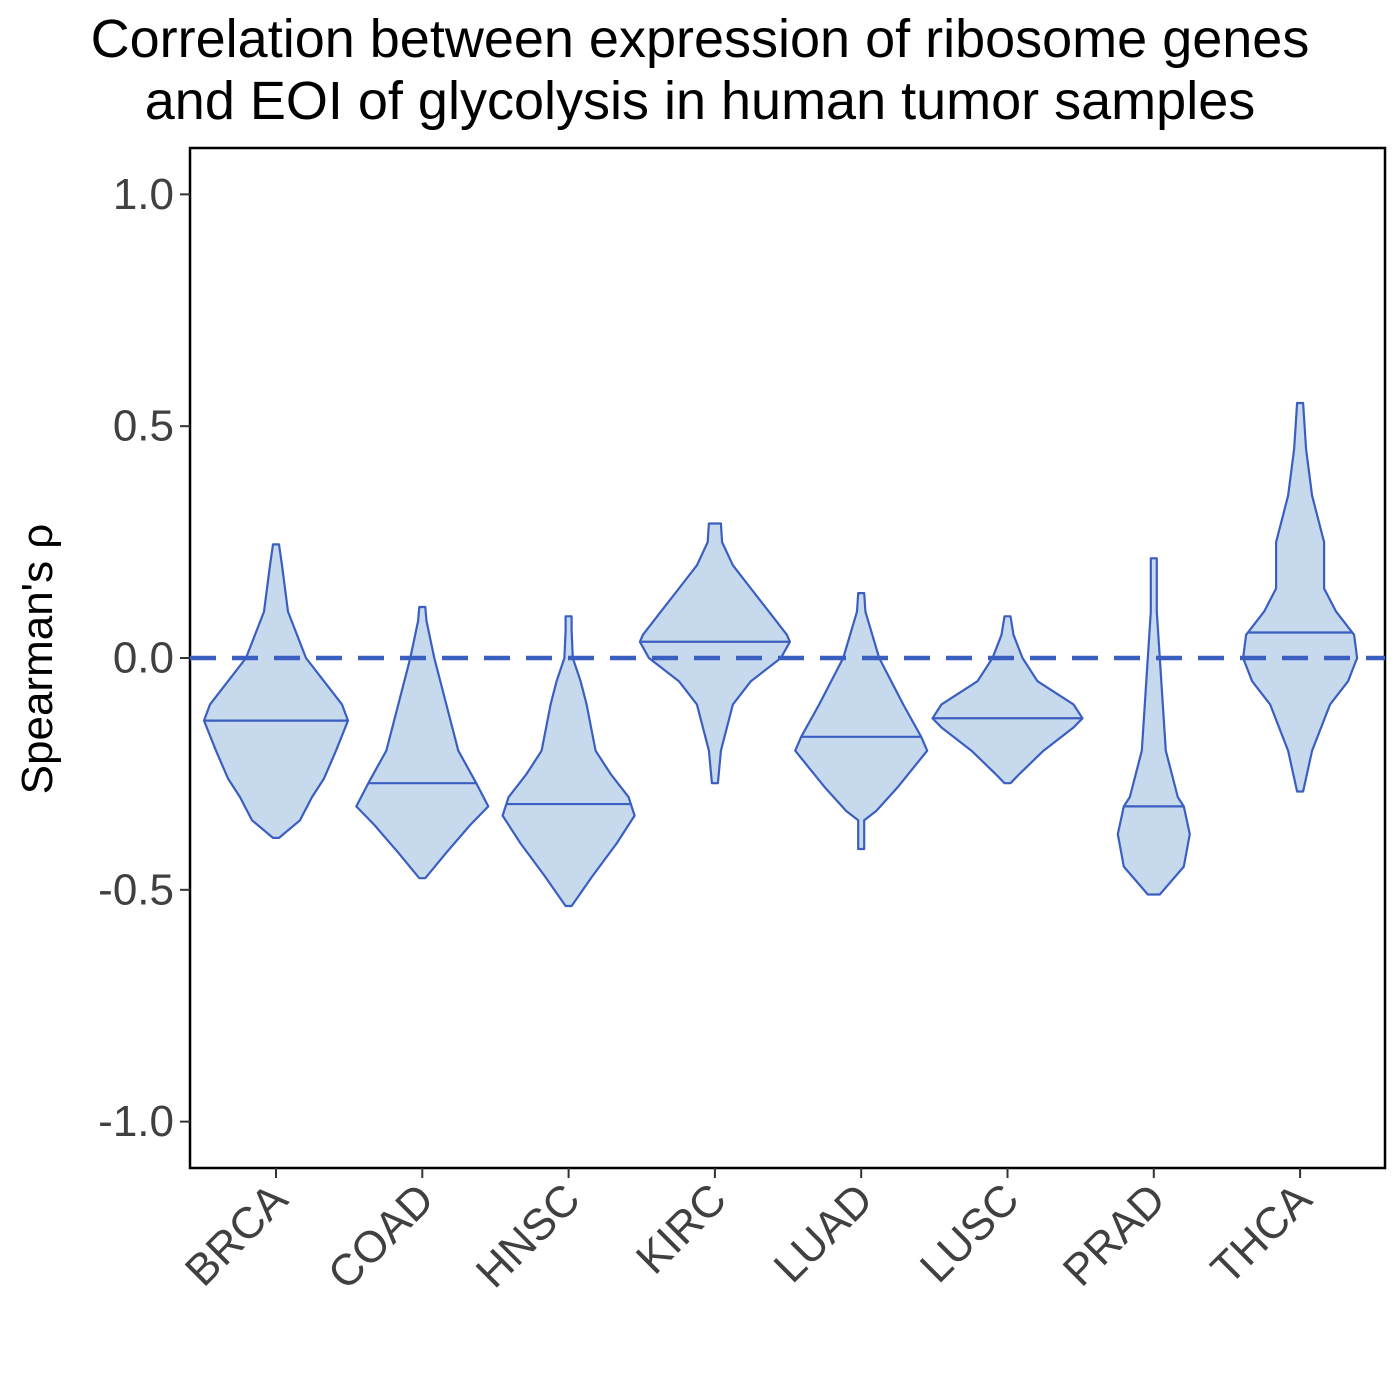  I want to click on violin-coad, so click(422, 742).